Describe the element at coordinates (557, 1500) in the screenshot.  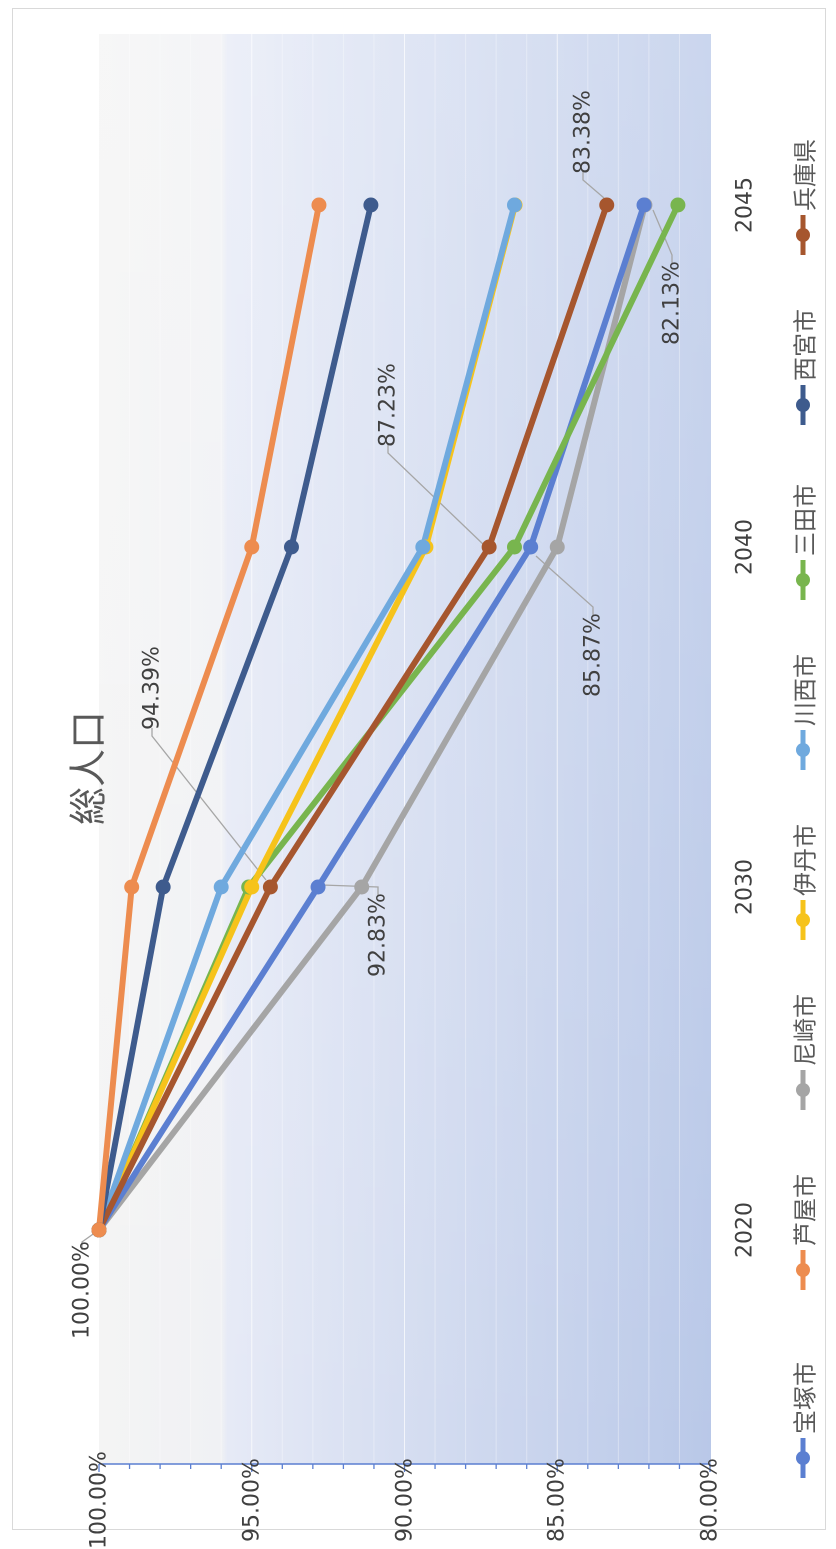
I see `value-tick-label: 85.00%` at that location.